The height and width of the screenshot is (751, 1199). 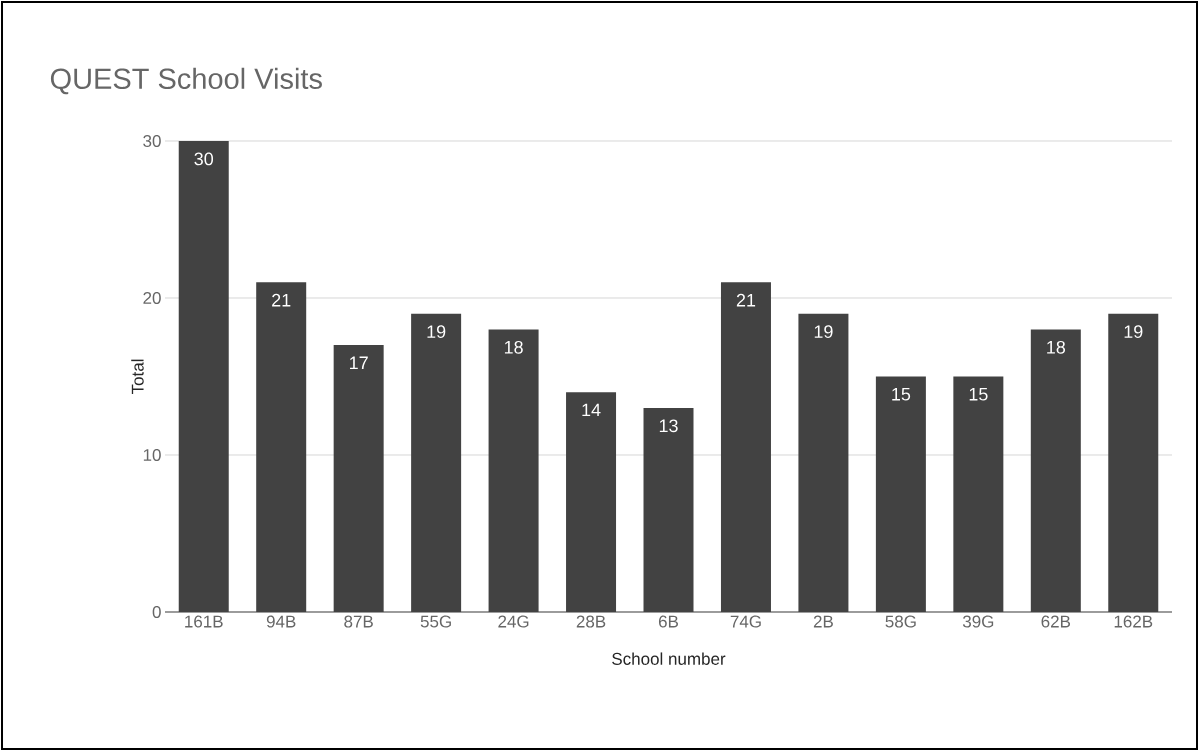 What do you see at coordinates (669, 658) in the screenshot?
I see `x-axis-title: School number` at bounding box center [669, 658].